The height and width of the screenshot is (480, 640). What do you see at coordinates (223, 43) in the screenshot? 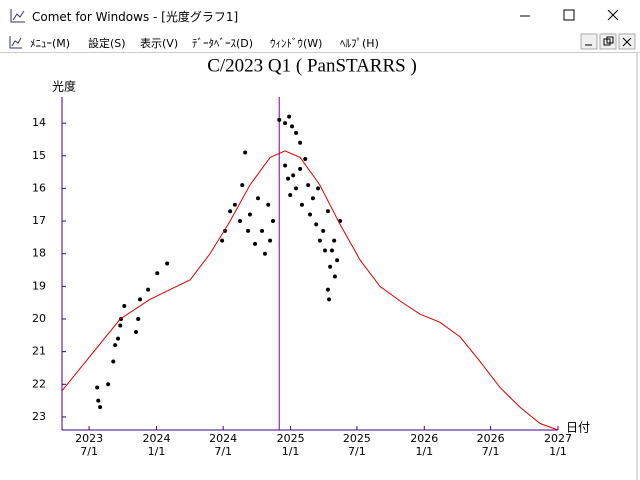
I see `menu-item: ﾃﾞｰﾀﾍﾞｰｽ(D)` at bounding box center [223, 43].